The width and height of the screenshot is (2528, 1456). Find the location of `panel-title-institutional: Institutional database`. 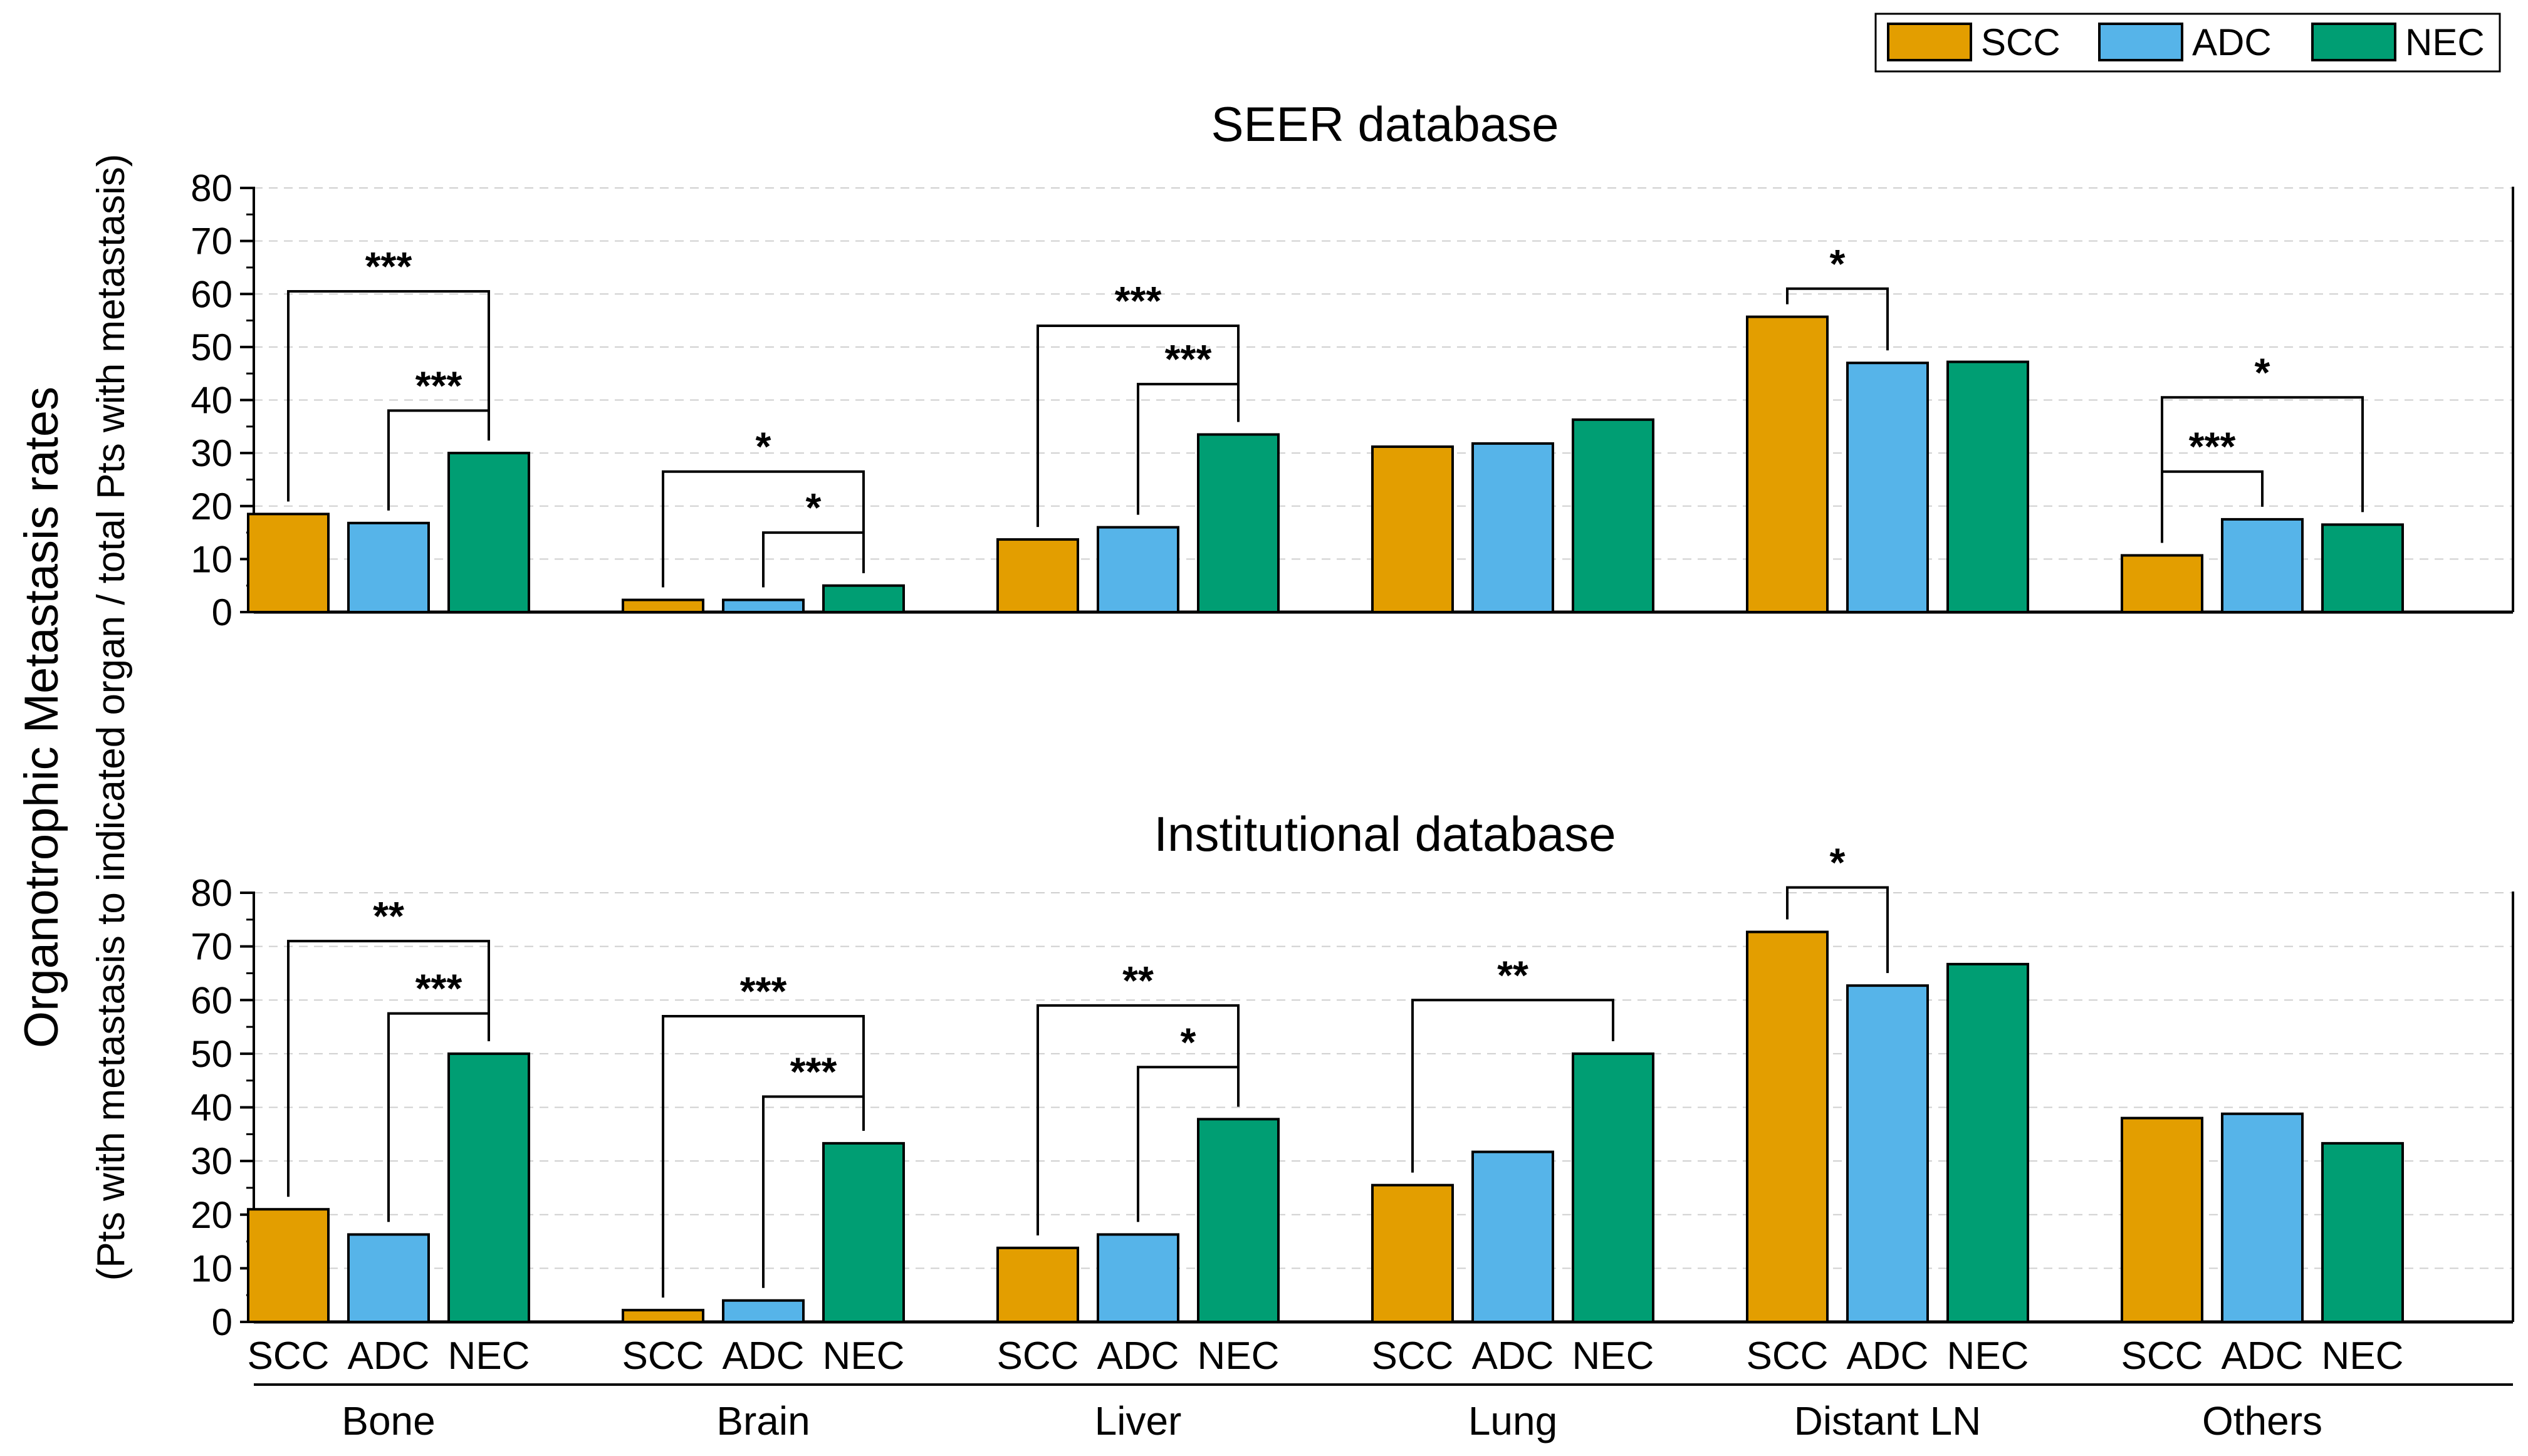

panel-title-institutional: Institutional database is located at coordinates (1385, 834).